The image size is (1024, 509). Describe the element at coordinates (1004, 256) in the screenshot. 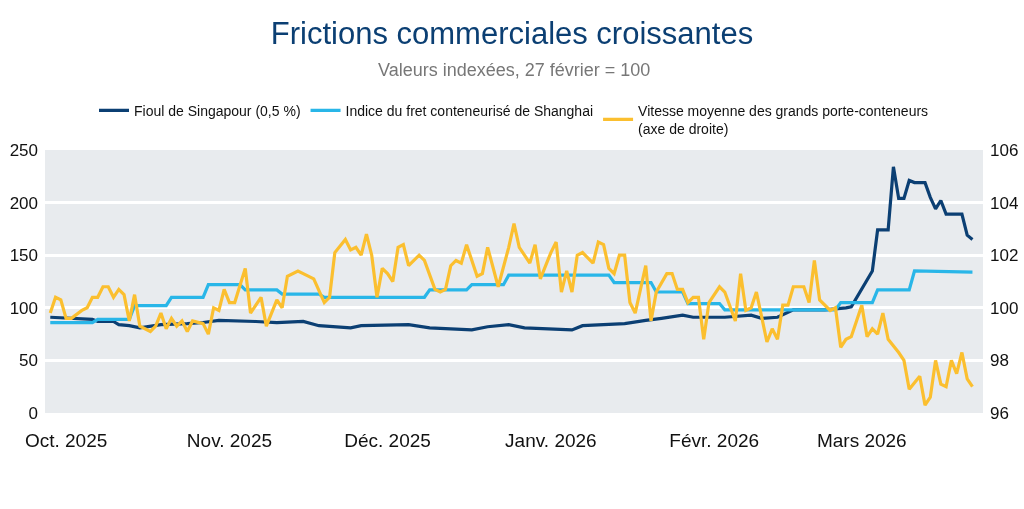

I see `y2-tick-label: 102` at that location.